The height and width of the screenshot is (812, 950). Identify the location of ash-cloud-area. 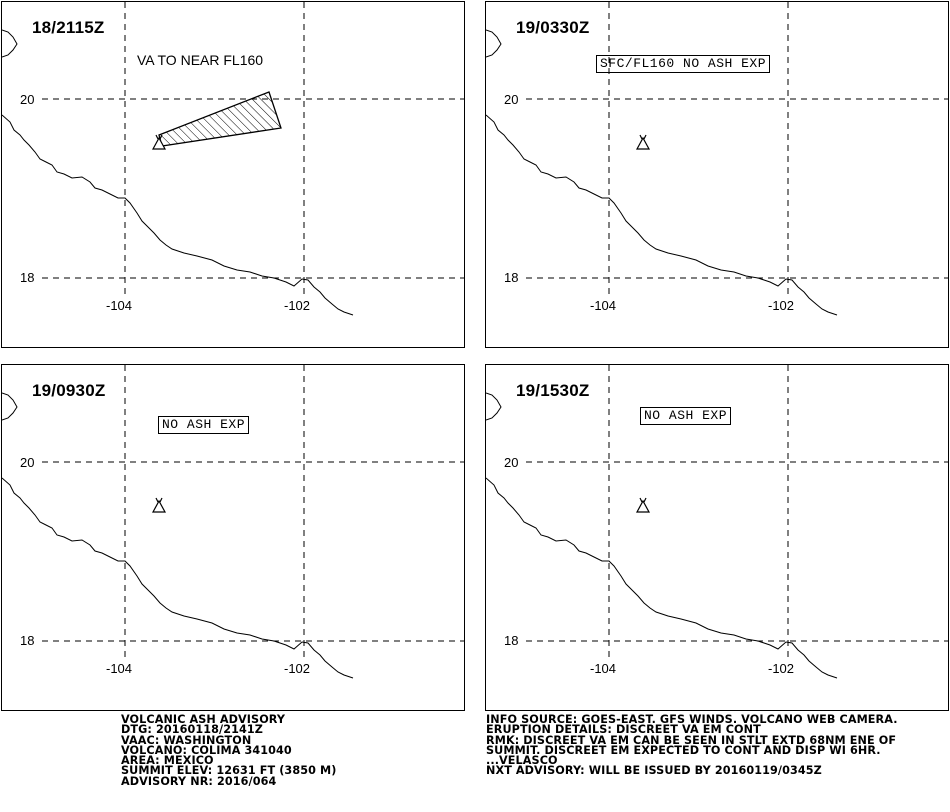
(220, 119).